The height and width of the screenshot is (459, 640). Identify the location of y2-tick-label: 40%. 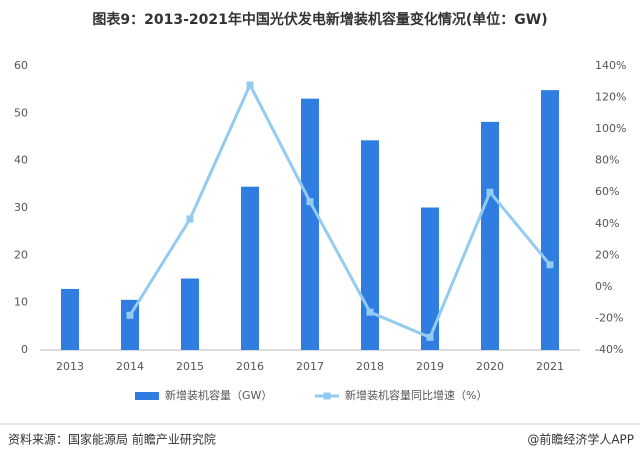
(607, 223).